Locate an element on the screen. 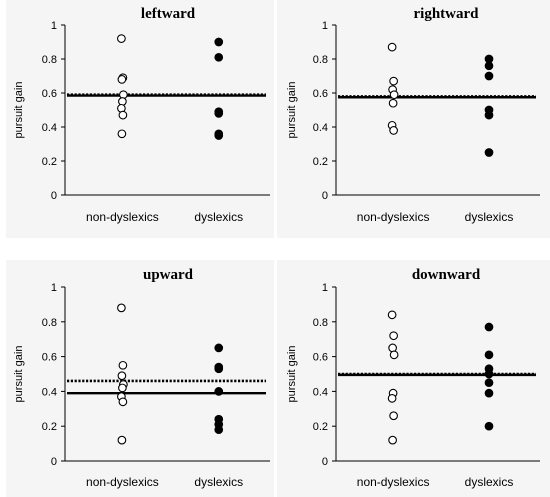 The image size is (550, 497). panel-title: leftward is located at coordinates (168, 14).